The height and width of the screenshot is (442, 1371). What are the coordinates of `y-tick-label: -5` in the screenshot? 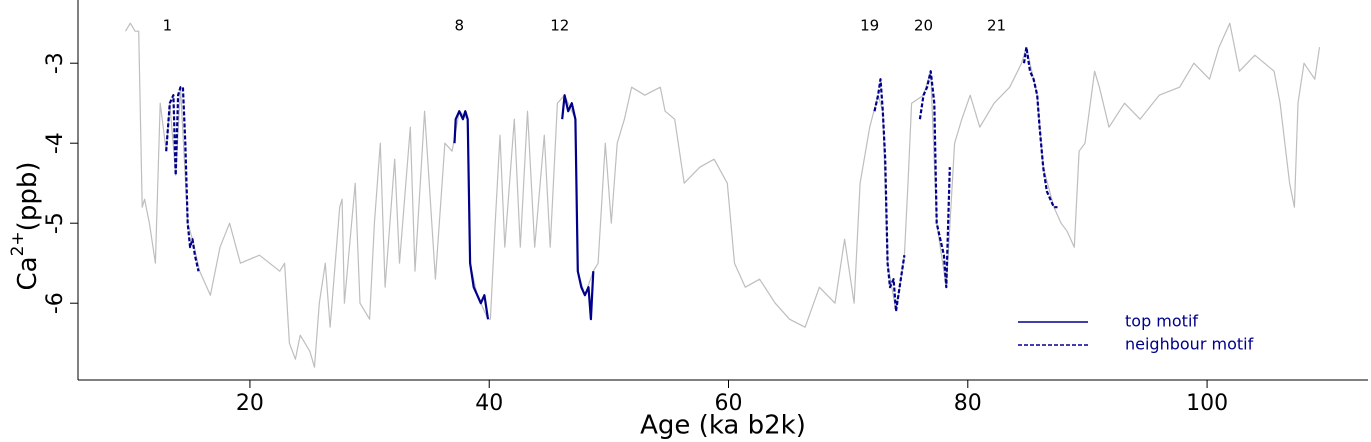 It's located at (55, 223).